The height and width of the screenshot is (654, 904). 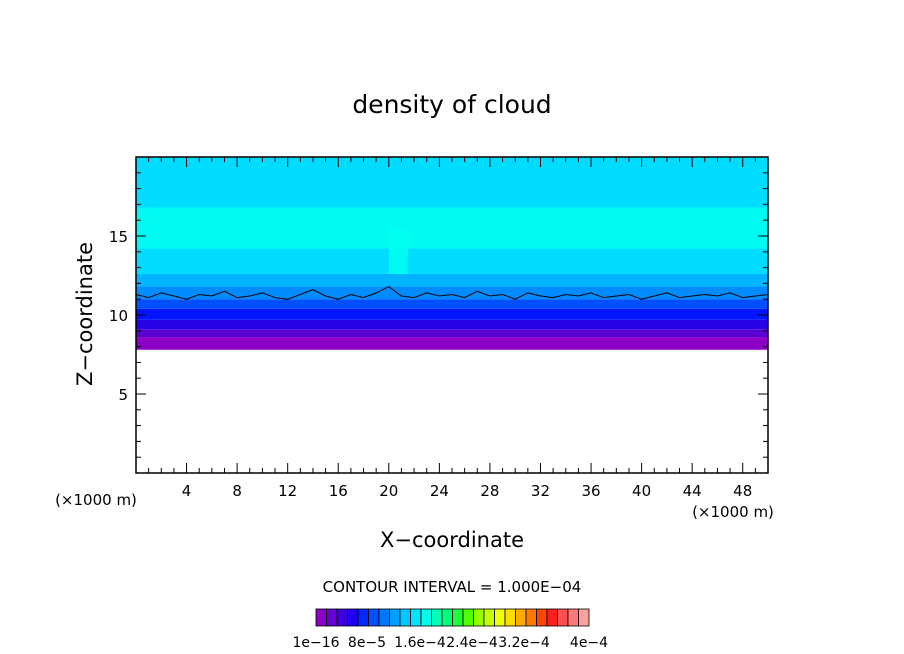 I want to click on colorbar-label: 8e−5, so click(x=367, y=643).